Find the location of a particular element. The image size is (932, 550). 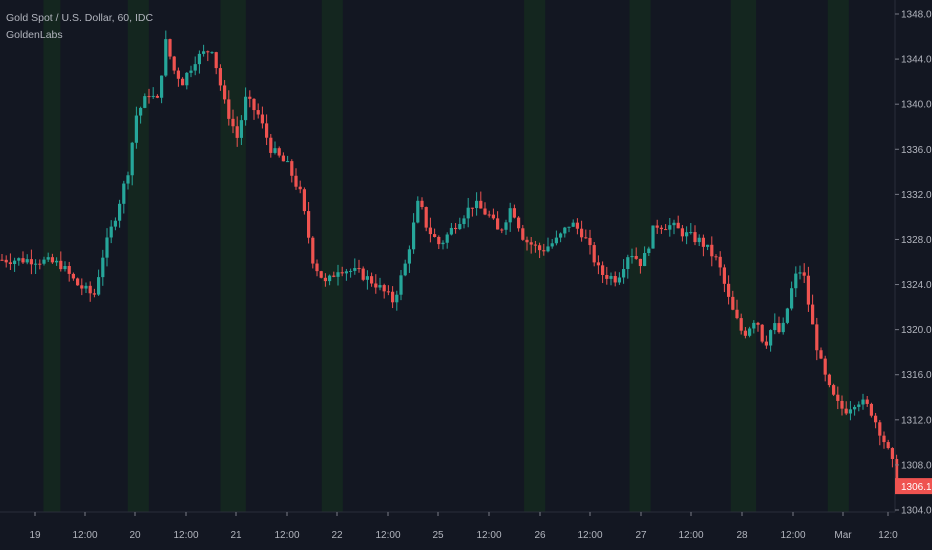

last-price-tag is located at coordinates (913, 486).